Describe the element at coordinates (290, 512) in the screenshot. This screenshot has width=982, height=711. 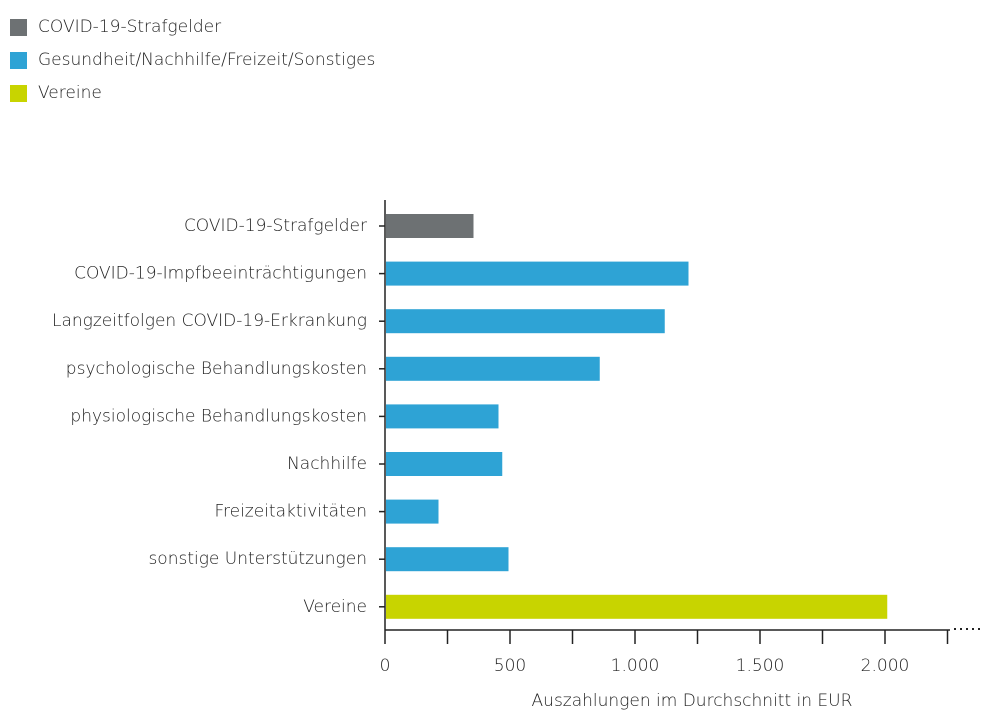
I see `y-tick-label: Freizeitaktivitäten` at that location.